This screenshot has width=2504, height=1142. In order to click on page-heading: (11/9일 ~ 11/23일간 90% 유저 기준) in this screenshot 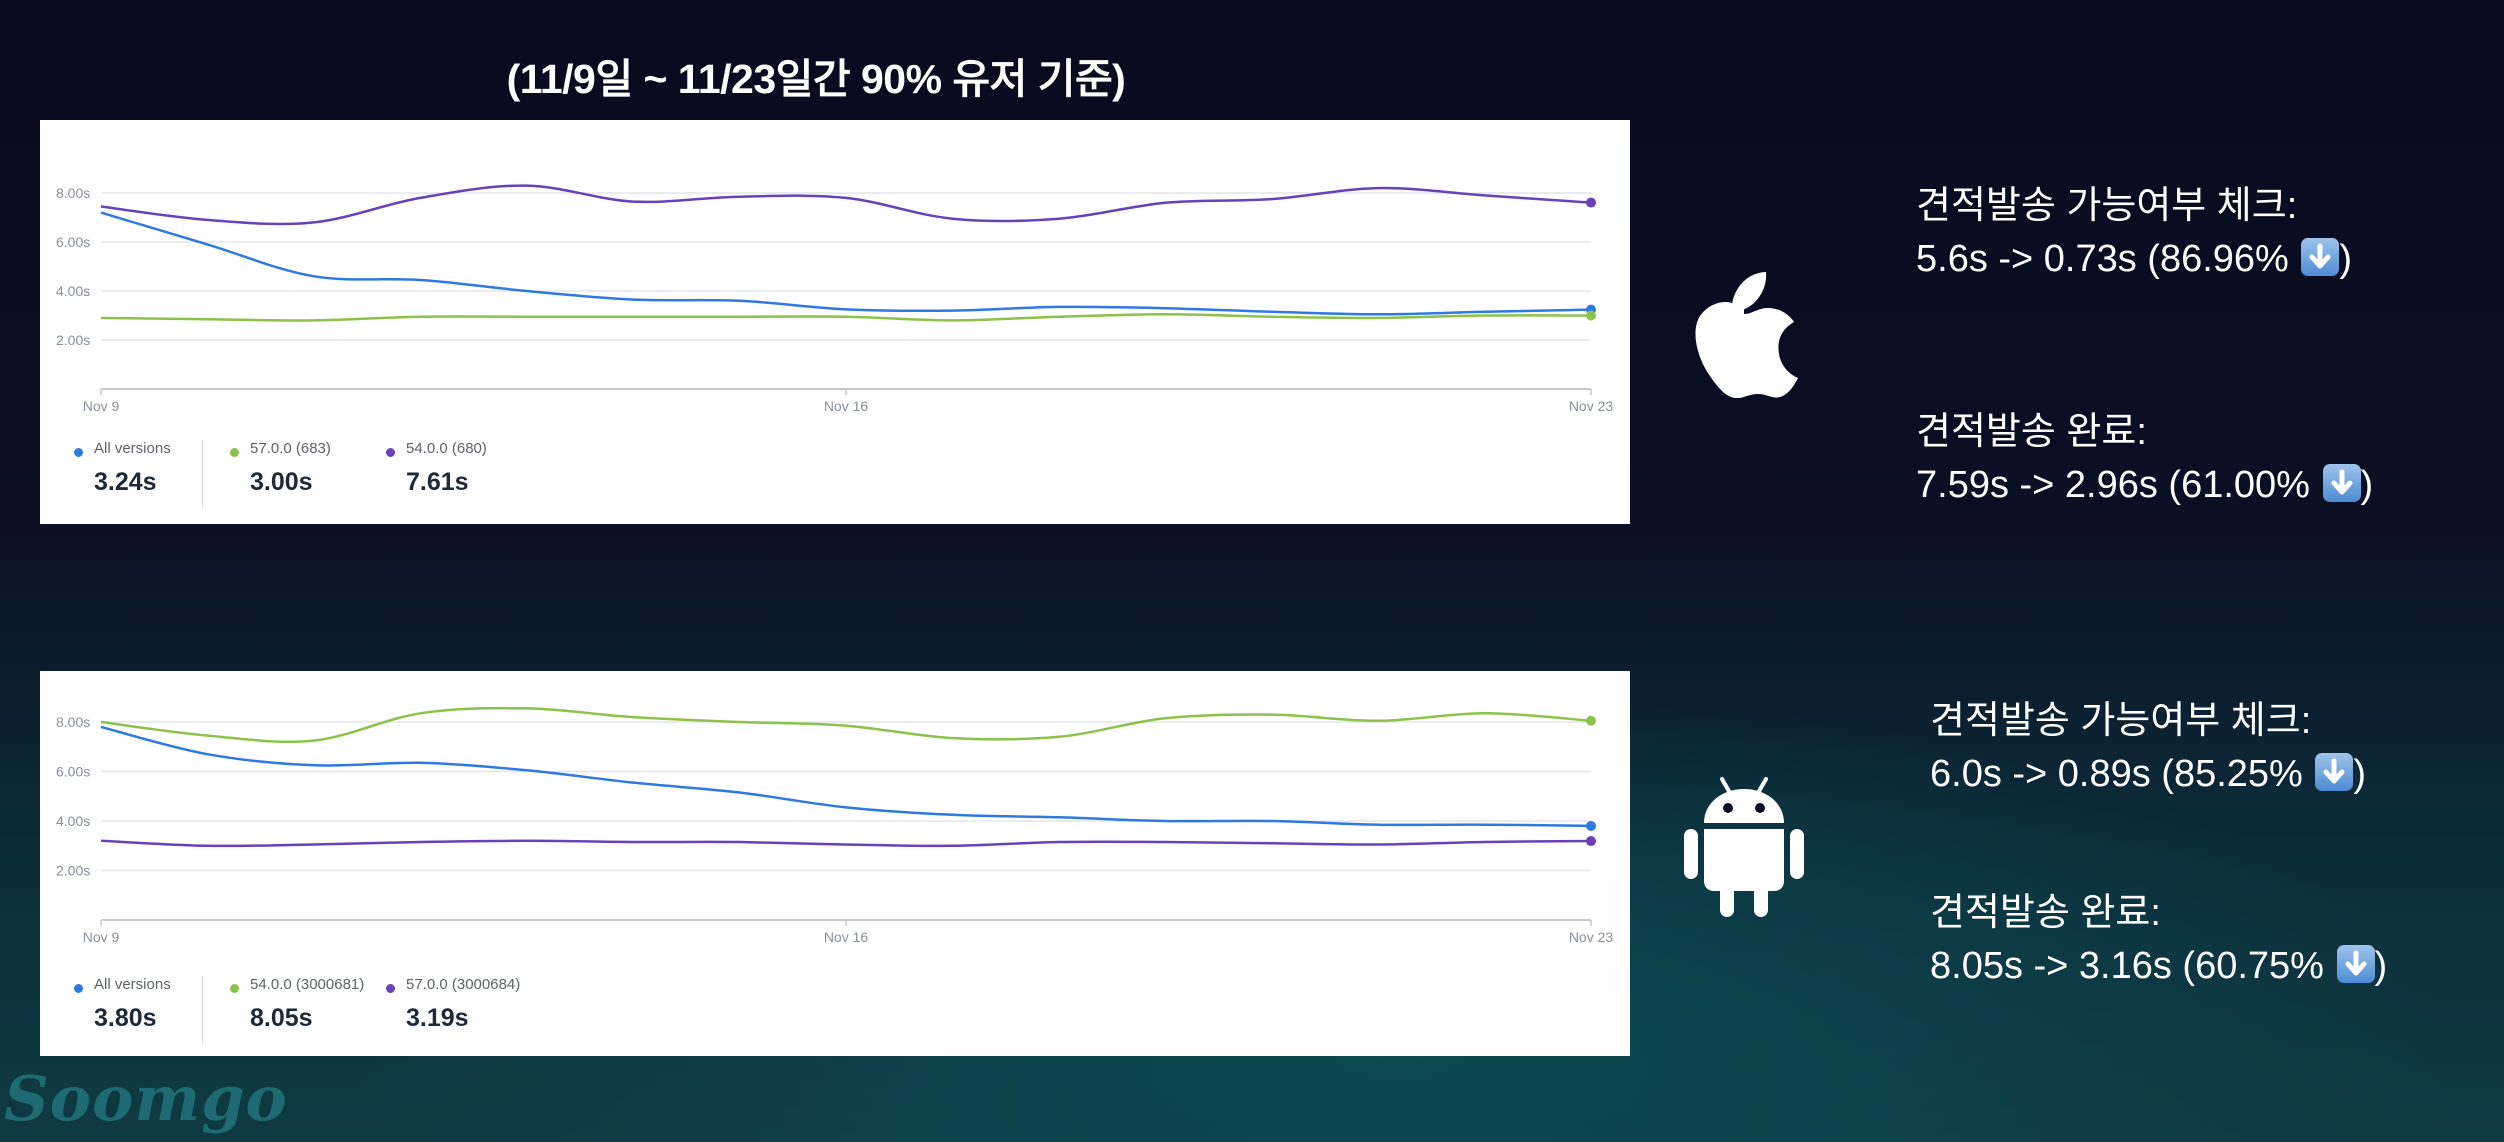, I will do `click(816, 79)`.